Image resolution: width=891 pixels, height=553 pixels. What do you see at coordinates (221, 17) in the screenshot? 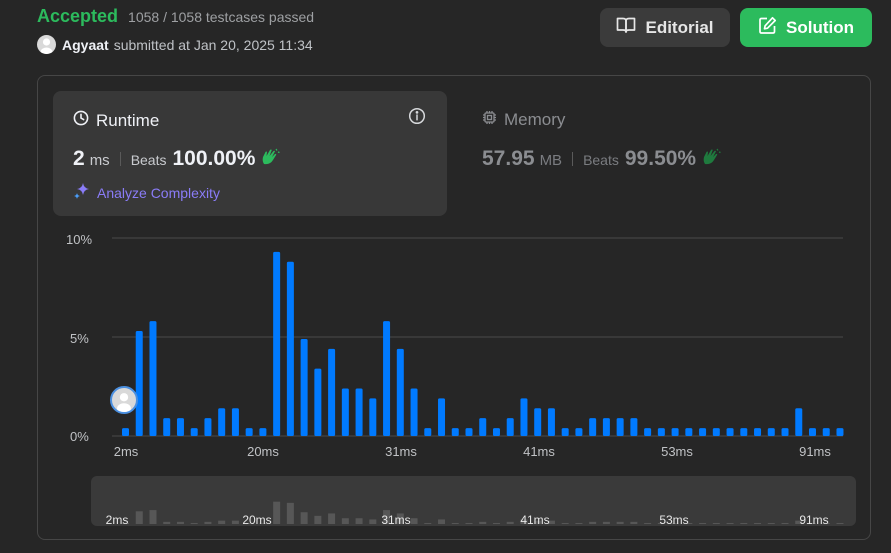
I see `testcases-passed: 1058 / 1058 testcases passed` at bounding box center [221, 17].